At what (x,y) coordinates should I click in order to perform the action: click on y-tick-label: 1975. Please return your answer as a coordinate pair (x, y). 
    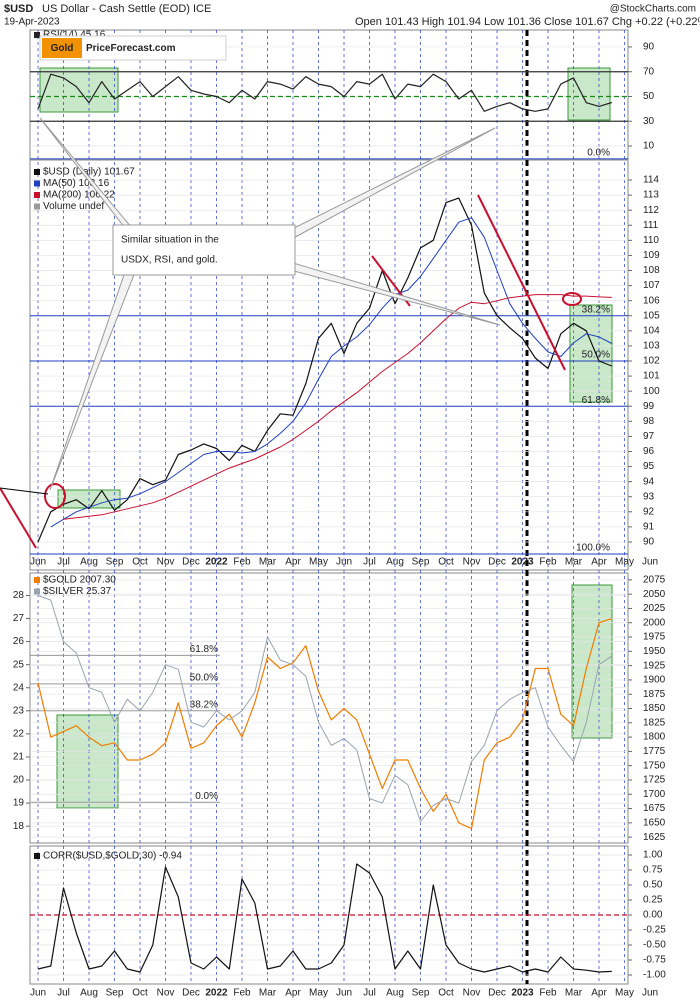
    Looking at the image, I should click on (654, 637).